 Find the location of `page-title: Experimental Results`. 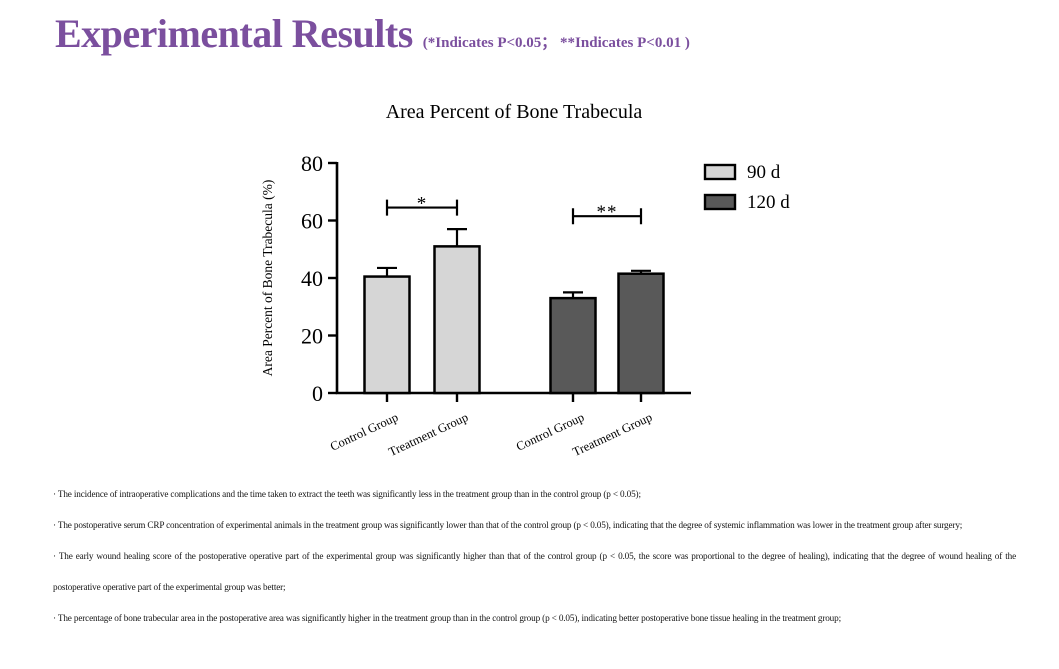

page-title: Experimental Results is located at coordinates (234, 33).